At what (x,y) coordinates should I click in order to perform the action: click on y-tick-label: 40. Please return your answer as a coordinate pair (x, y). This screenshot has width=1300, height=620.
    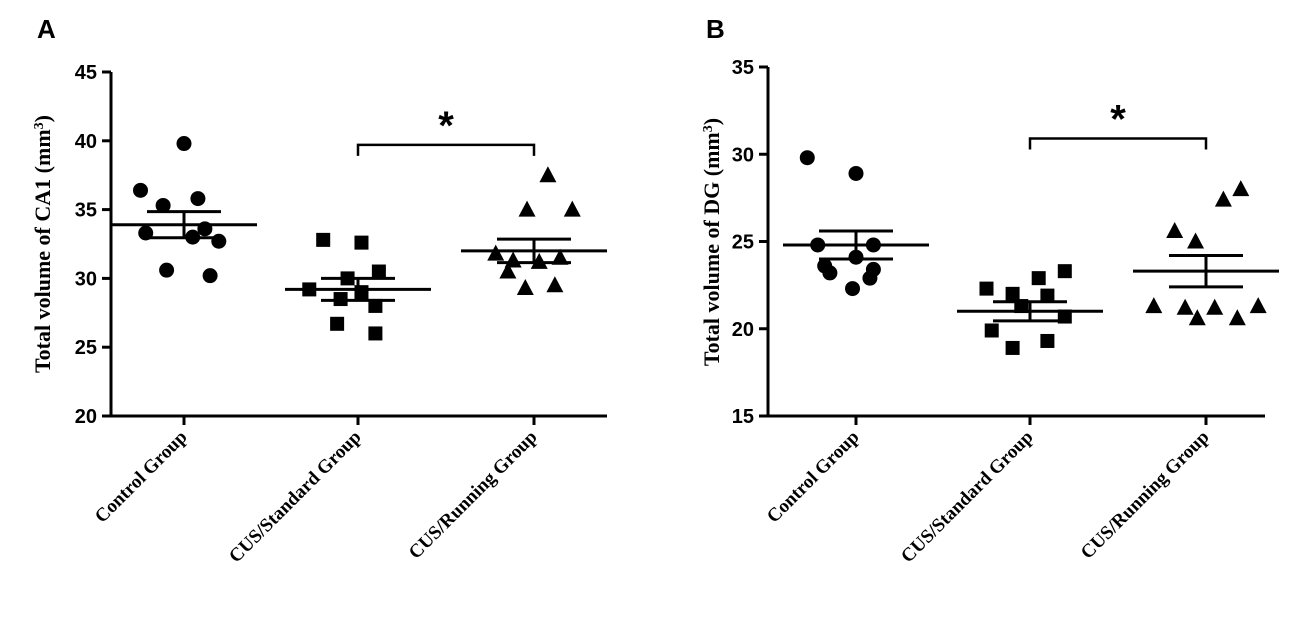
    Looking at the image, I should click on (86, 142).